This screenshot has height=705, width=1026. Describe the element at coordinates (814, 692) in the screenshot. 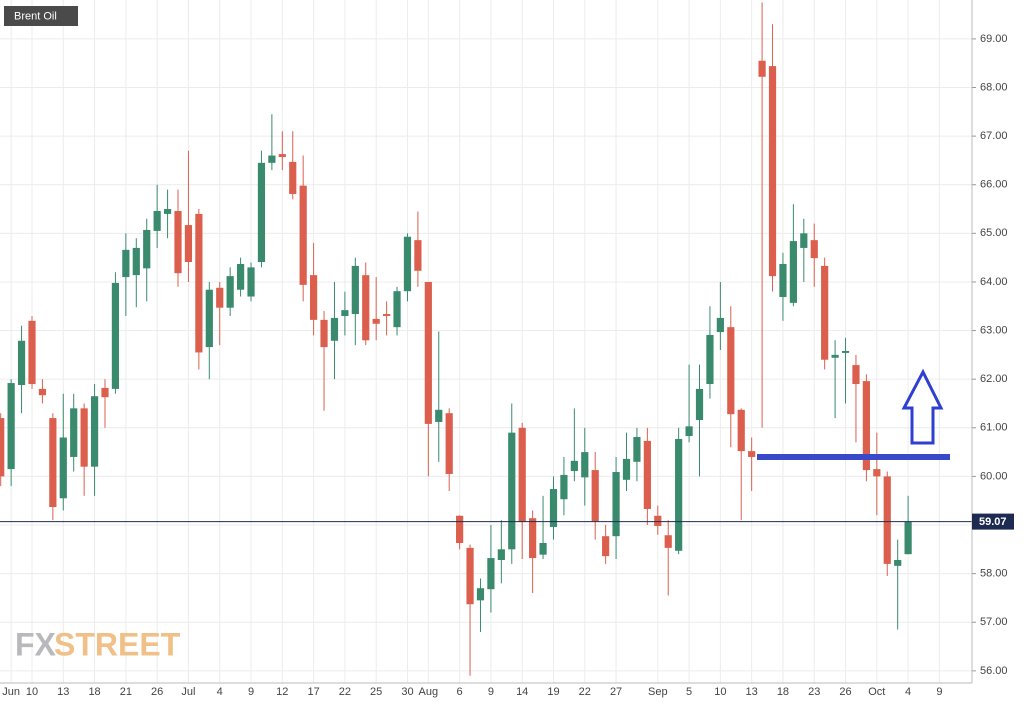

I see `x-tick-label: 23` at that location.